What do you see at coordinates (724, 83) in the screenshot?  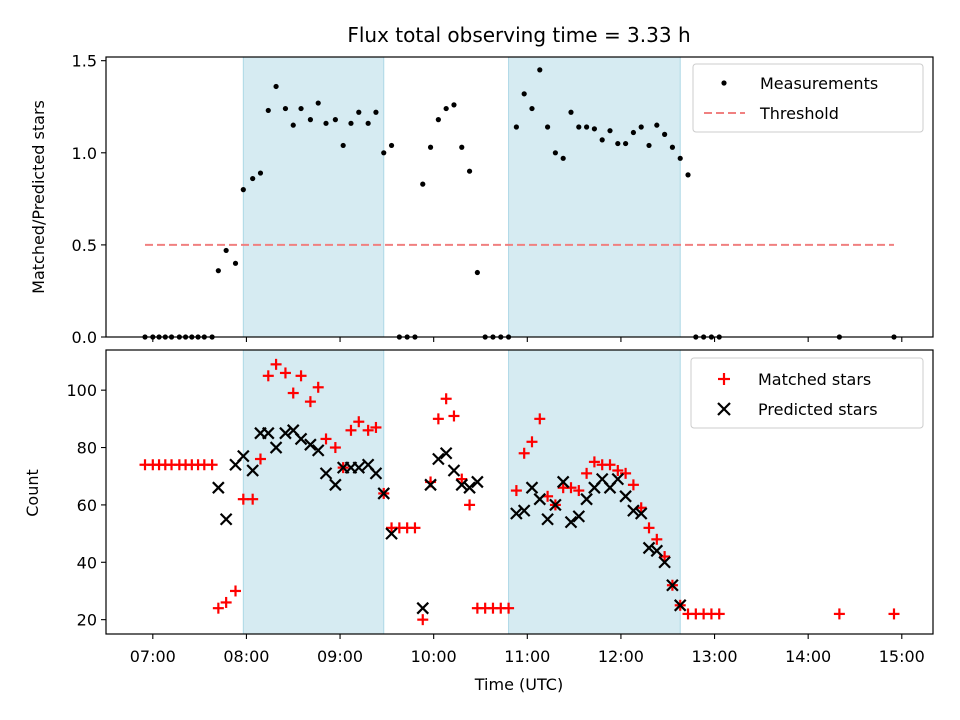 I see `legend-measurements-marker` at bounding box center [724, 83].